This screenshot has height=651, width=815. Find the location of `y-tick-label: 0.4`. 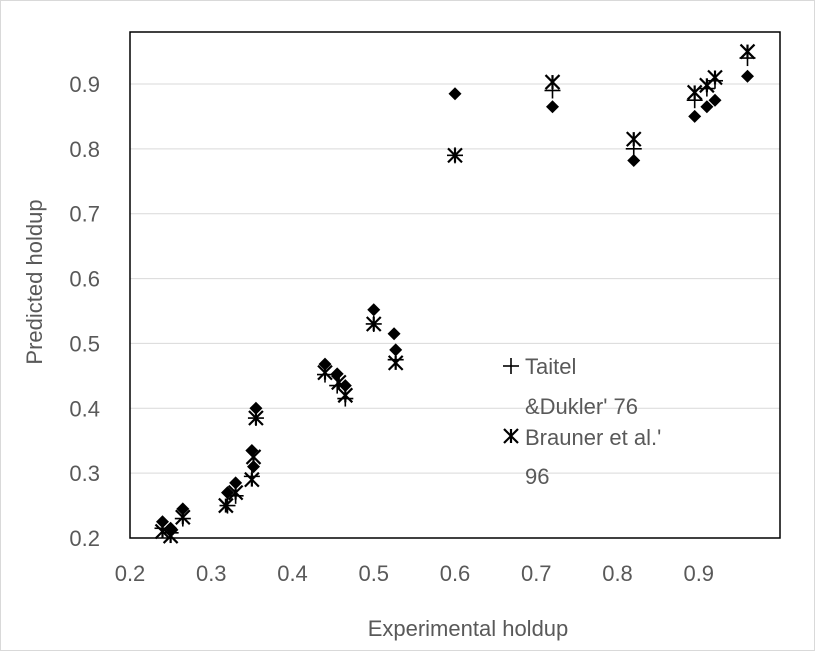

y-tick-label: 0.4 is located at coordinates (84, 408).